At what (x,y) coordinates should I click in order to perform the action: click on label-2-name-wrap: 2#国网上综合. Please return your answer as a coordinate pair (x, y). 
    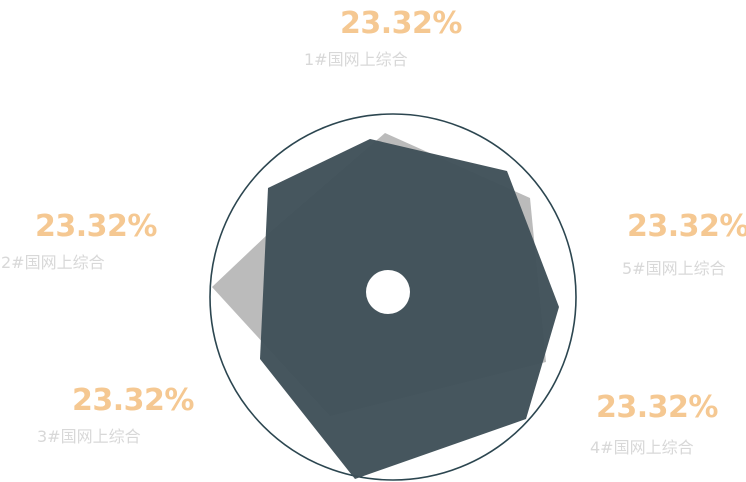
    Looking at the image, I should click on (53, 263).